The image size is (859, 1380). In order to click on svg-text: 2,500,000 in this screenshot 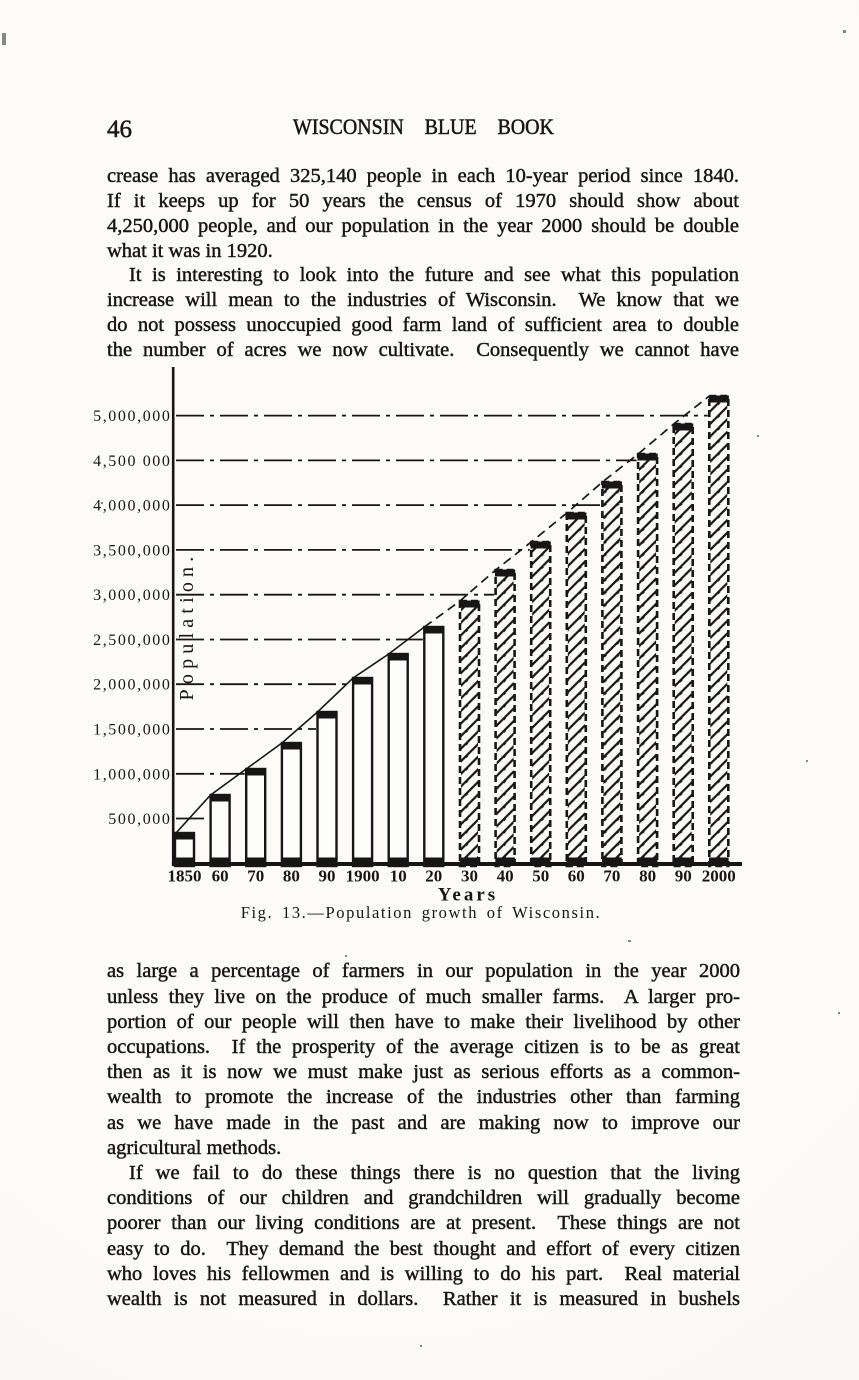, I will do `click(132, 640)`.